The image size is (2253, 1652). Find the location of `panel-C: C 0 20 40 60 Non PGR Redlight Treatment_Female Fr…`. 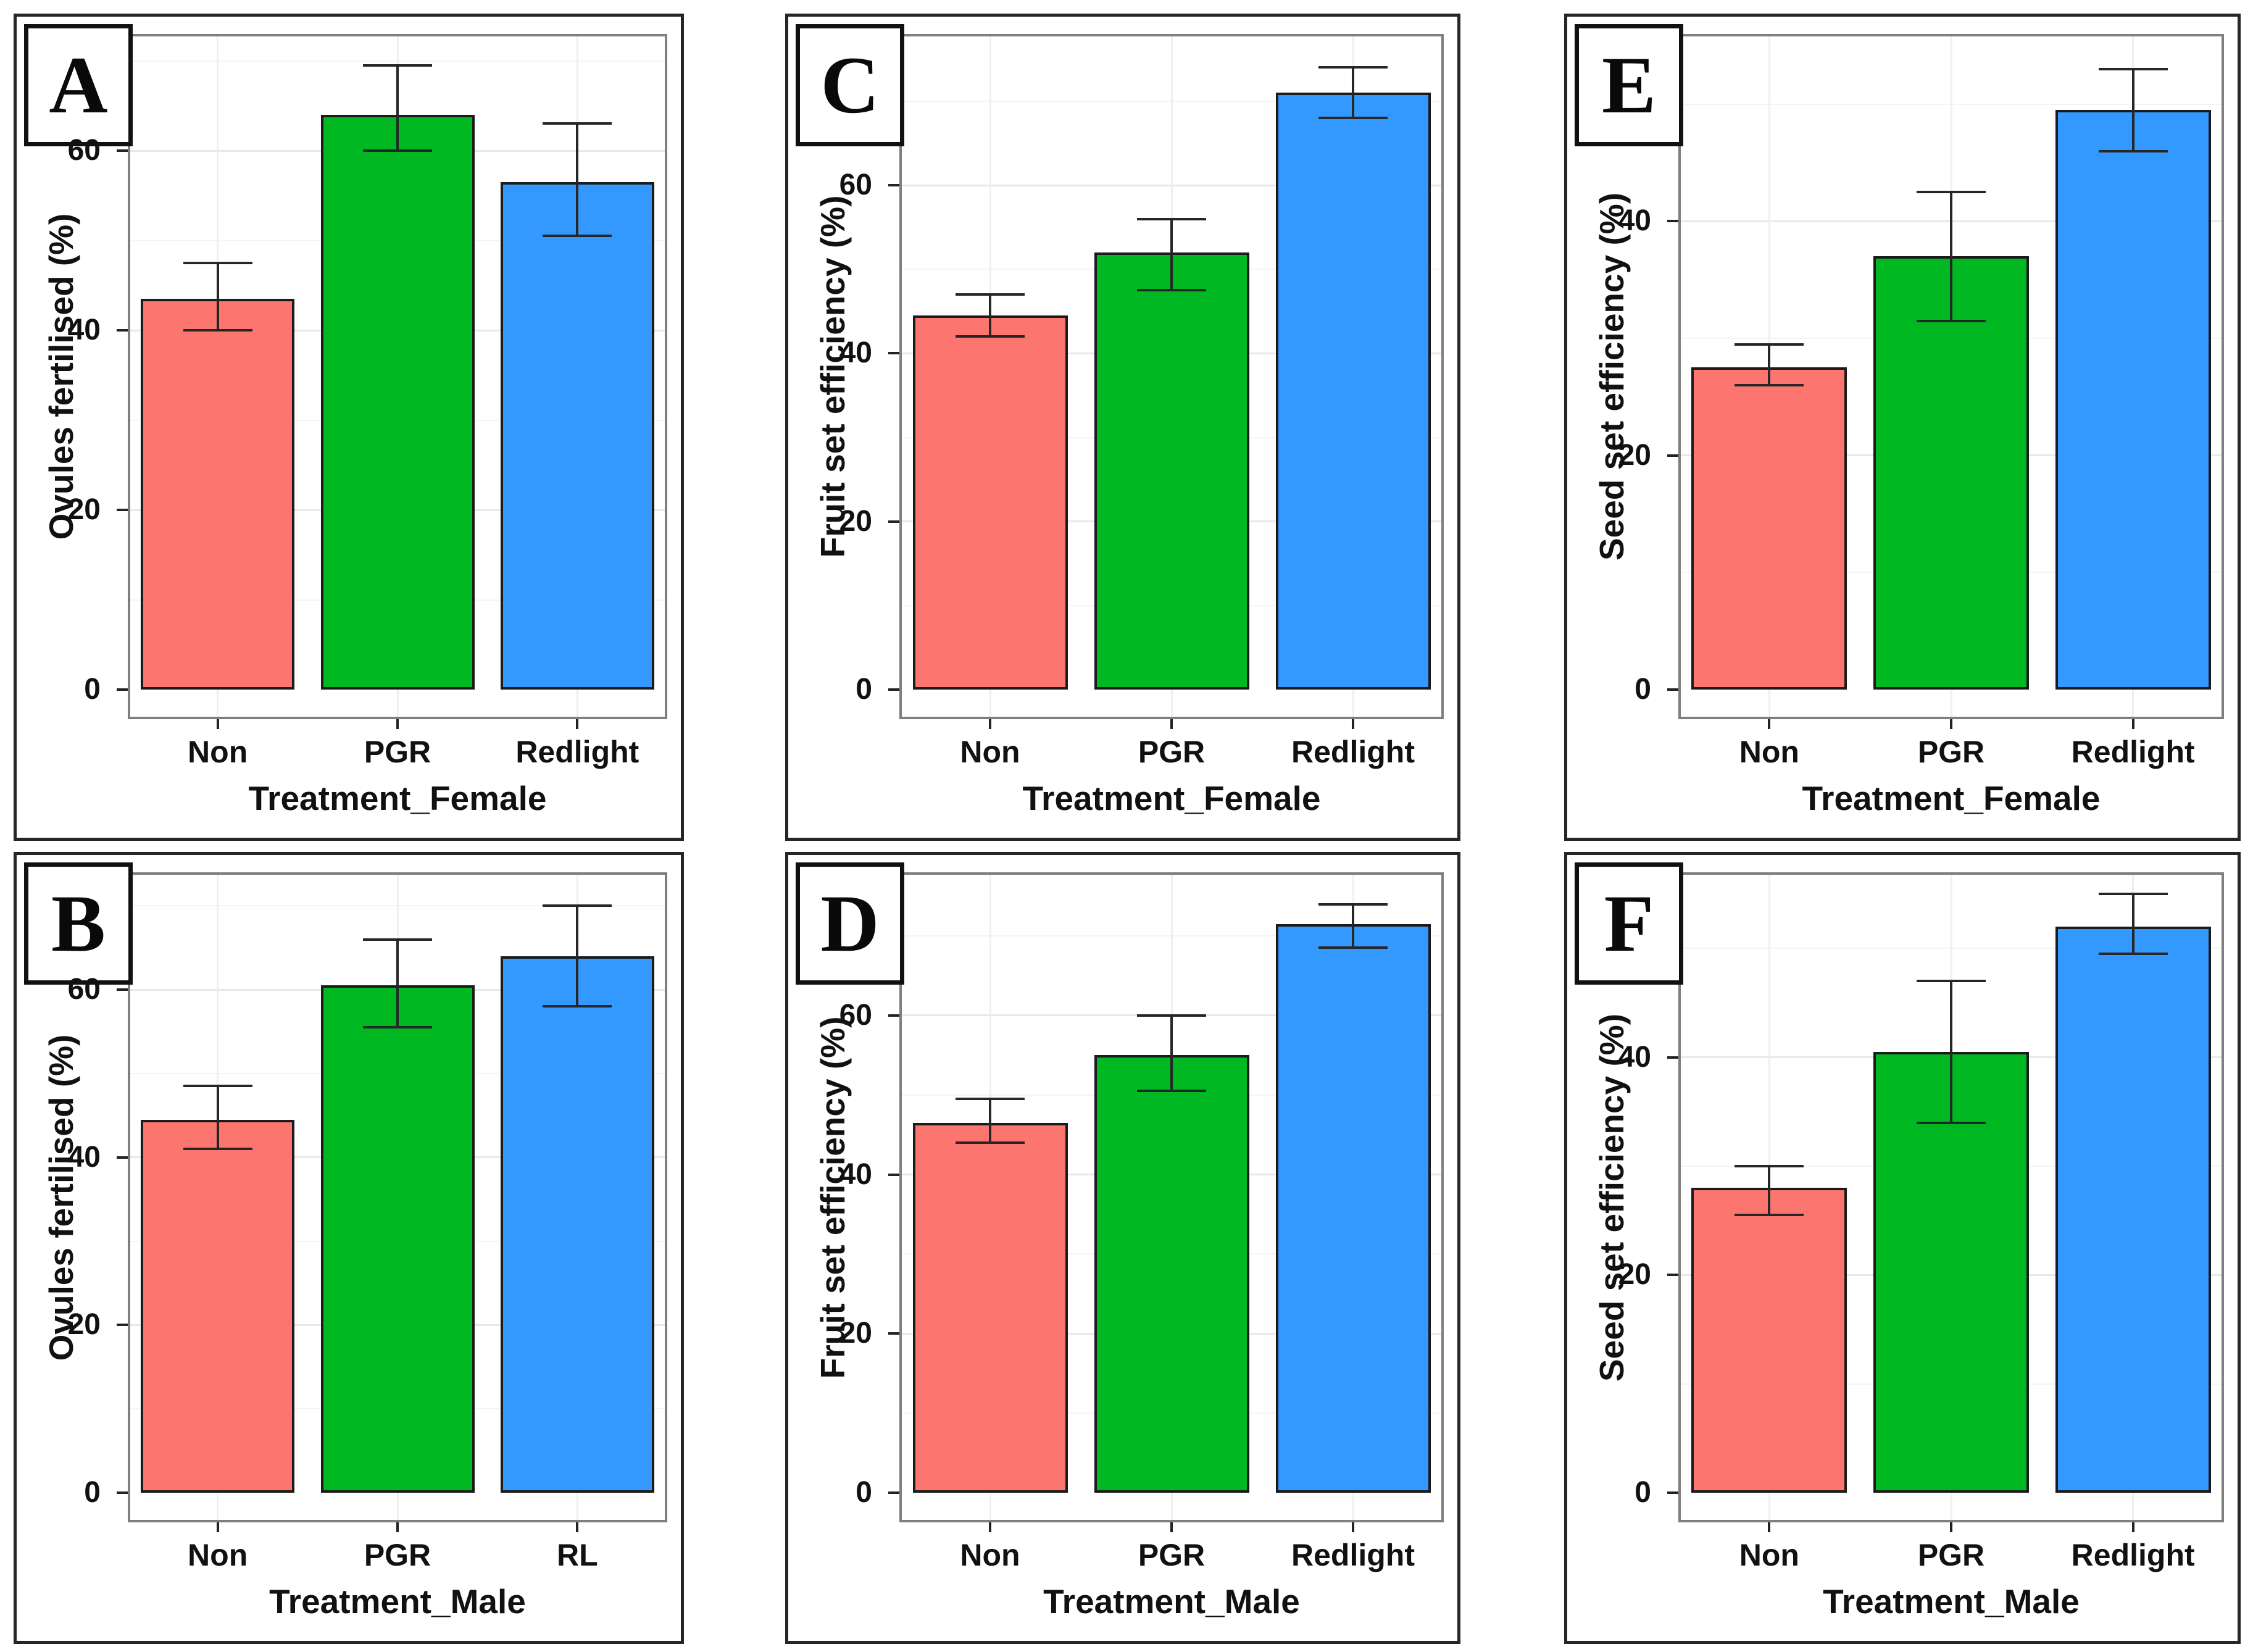

panel-C: C 0 20 40 60 Non PGR Redlight Treatment_Female Fr… is located at coordinates (1122, 428).